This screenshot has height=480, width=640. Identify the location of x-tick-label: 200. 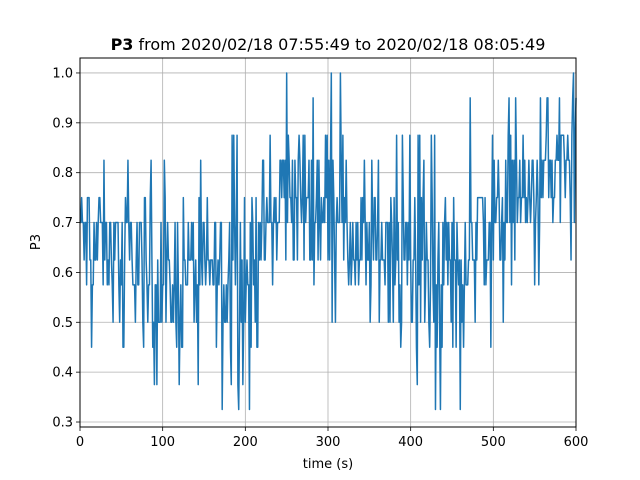
(245, 442).